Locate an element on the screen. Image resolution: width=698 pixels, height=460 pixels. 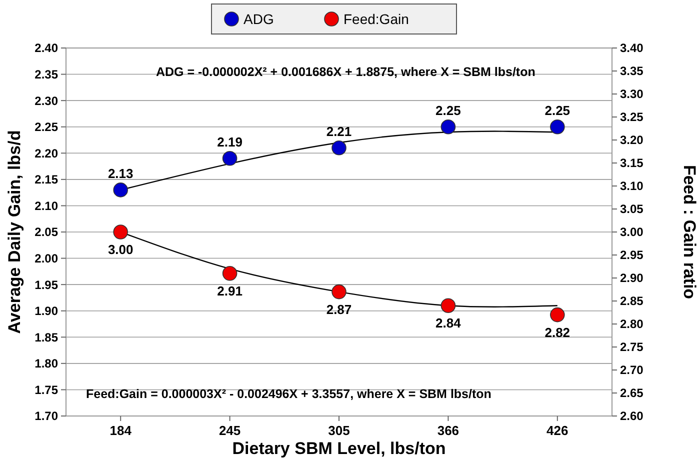
y2-tick-label: 2.60 is located at coordinates (632, 416).